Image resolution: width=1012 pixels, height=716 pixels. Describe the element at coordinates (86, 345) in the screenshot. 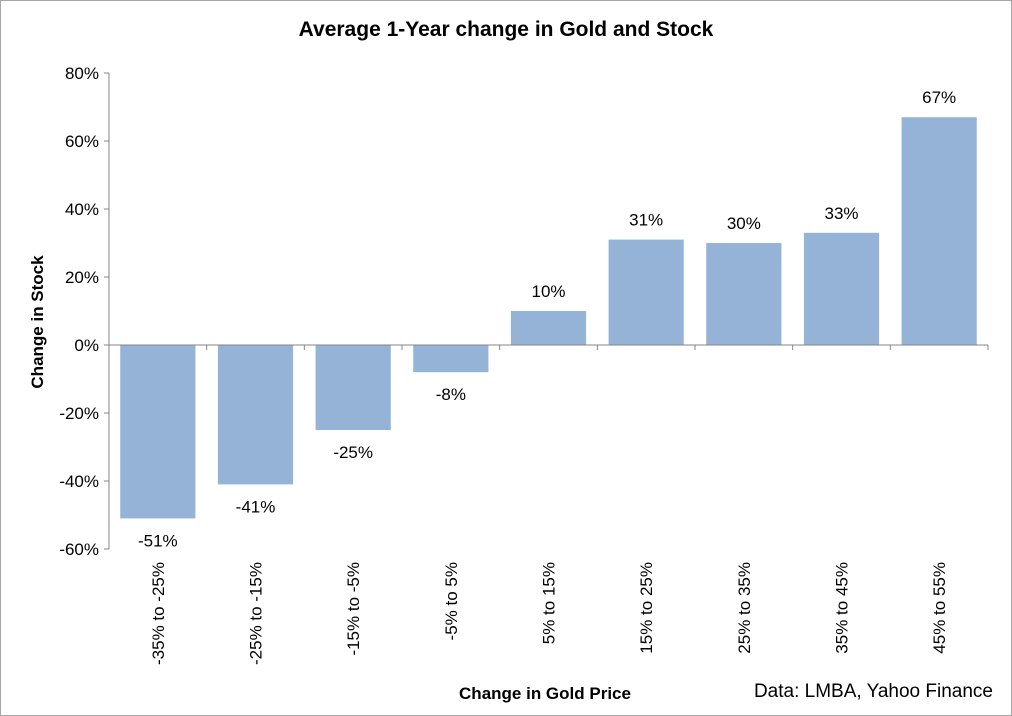

I see `y-tick-label: 0%` at that location.